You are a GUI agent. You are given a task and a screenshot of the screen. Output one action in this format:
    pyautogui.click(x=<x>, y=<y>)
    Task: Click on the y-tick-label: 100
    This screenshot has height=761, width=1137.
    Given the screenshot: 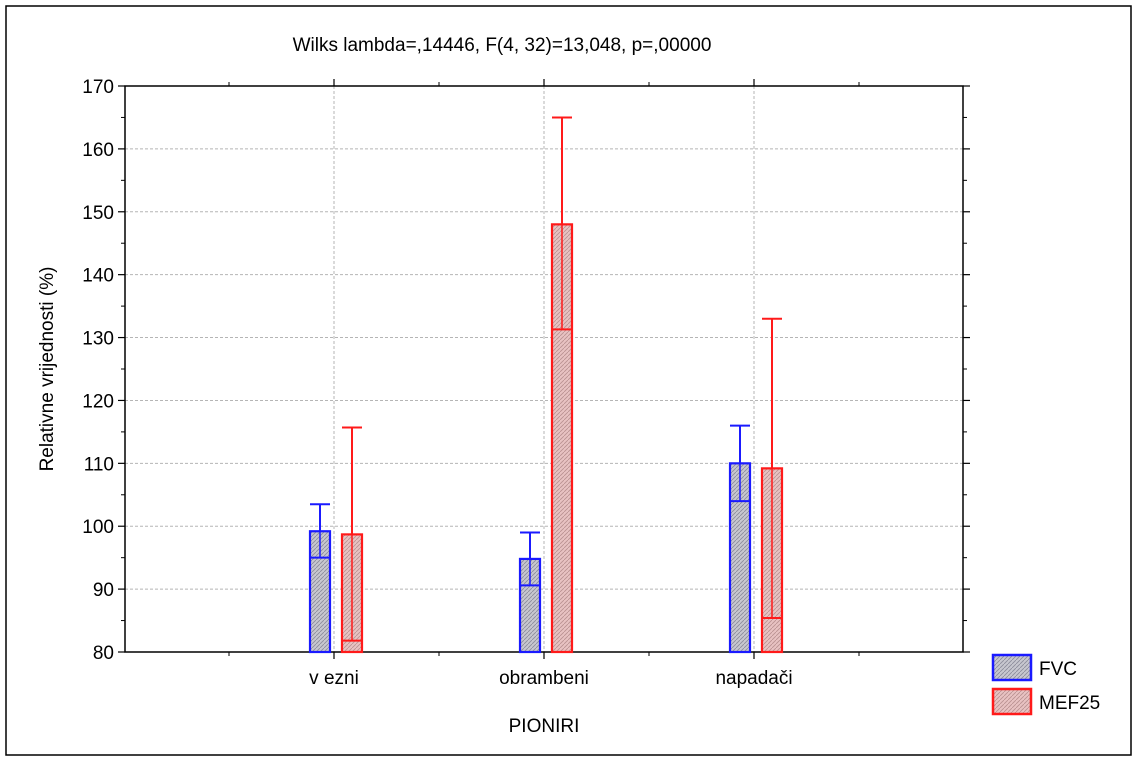 What is the action you would take?
    pyautogui.click(x=98, y=527)
    